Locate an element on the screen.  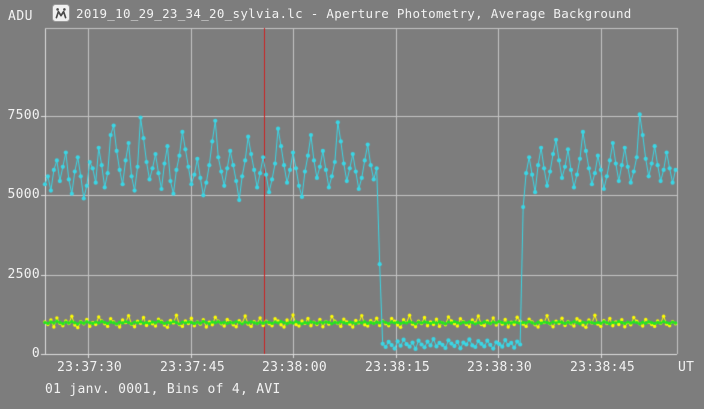
status-bar-text: 01 janv. 0001, Bins of 4, AVI is located at coordinates (163, 389).